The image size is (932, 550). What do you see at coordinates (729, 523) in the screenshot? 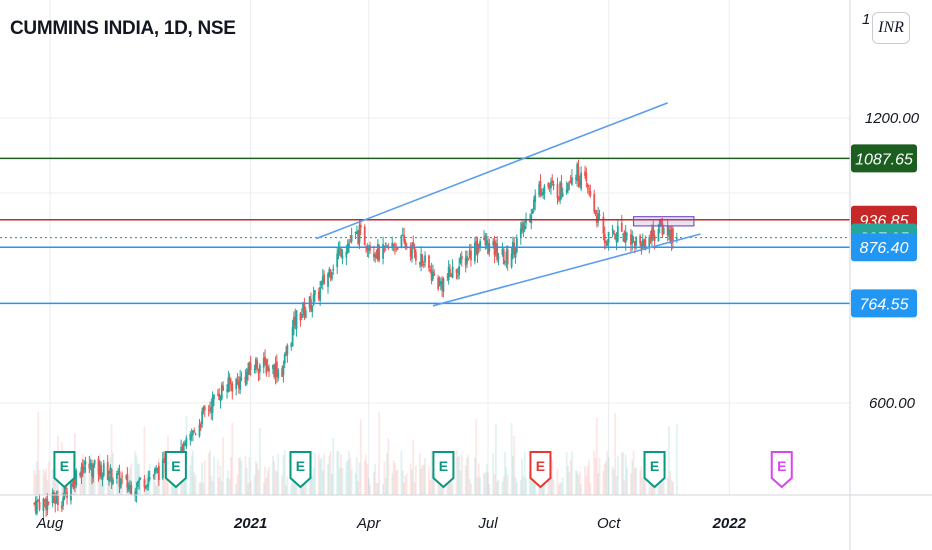
I see `x-tick-label: 2022` at bounding box center [729, 523].